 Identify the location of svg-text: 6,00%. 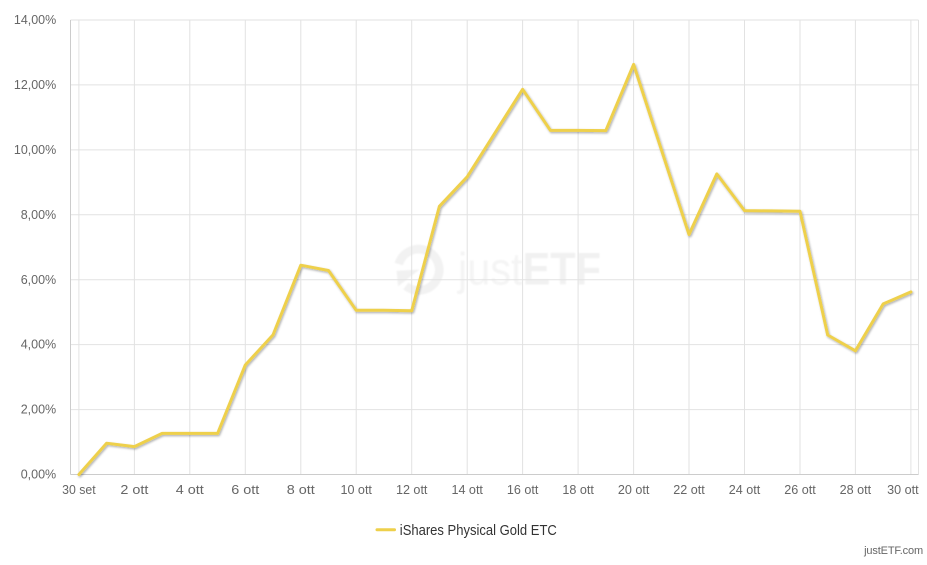
(39, 279).